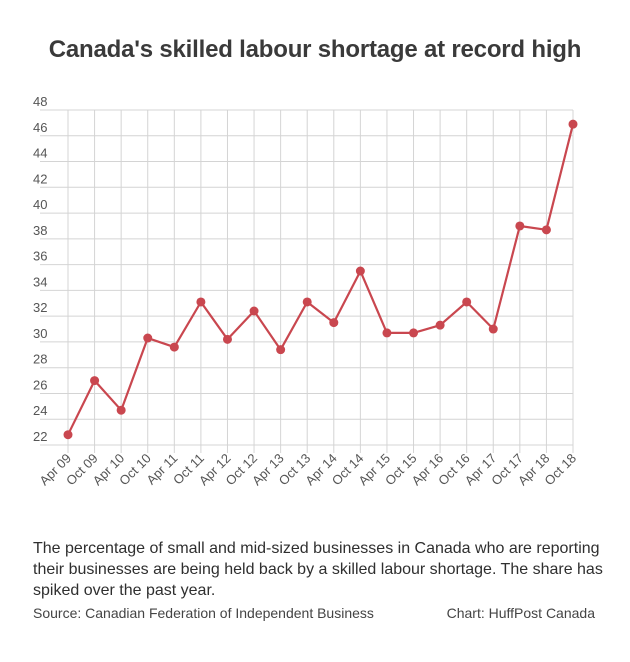 The image size is (630, 662). I want to click on y-tick-label: 38, so click(40, 230).